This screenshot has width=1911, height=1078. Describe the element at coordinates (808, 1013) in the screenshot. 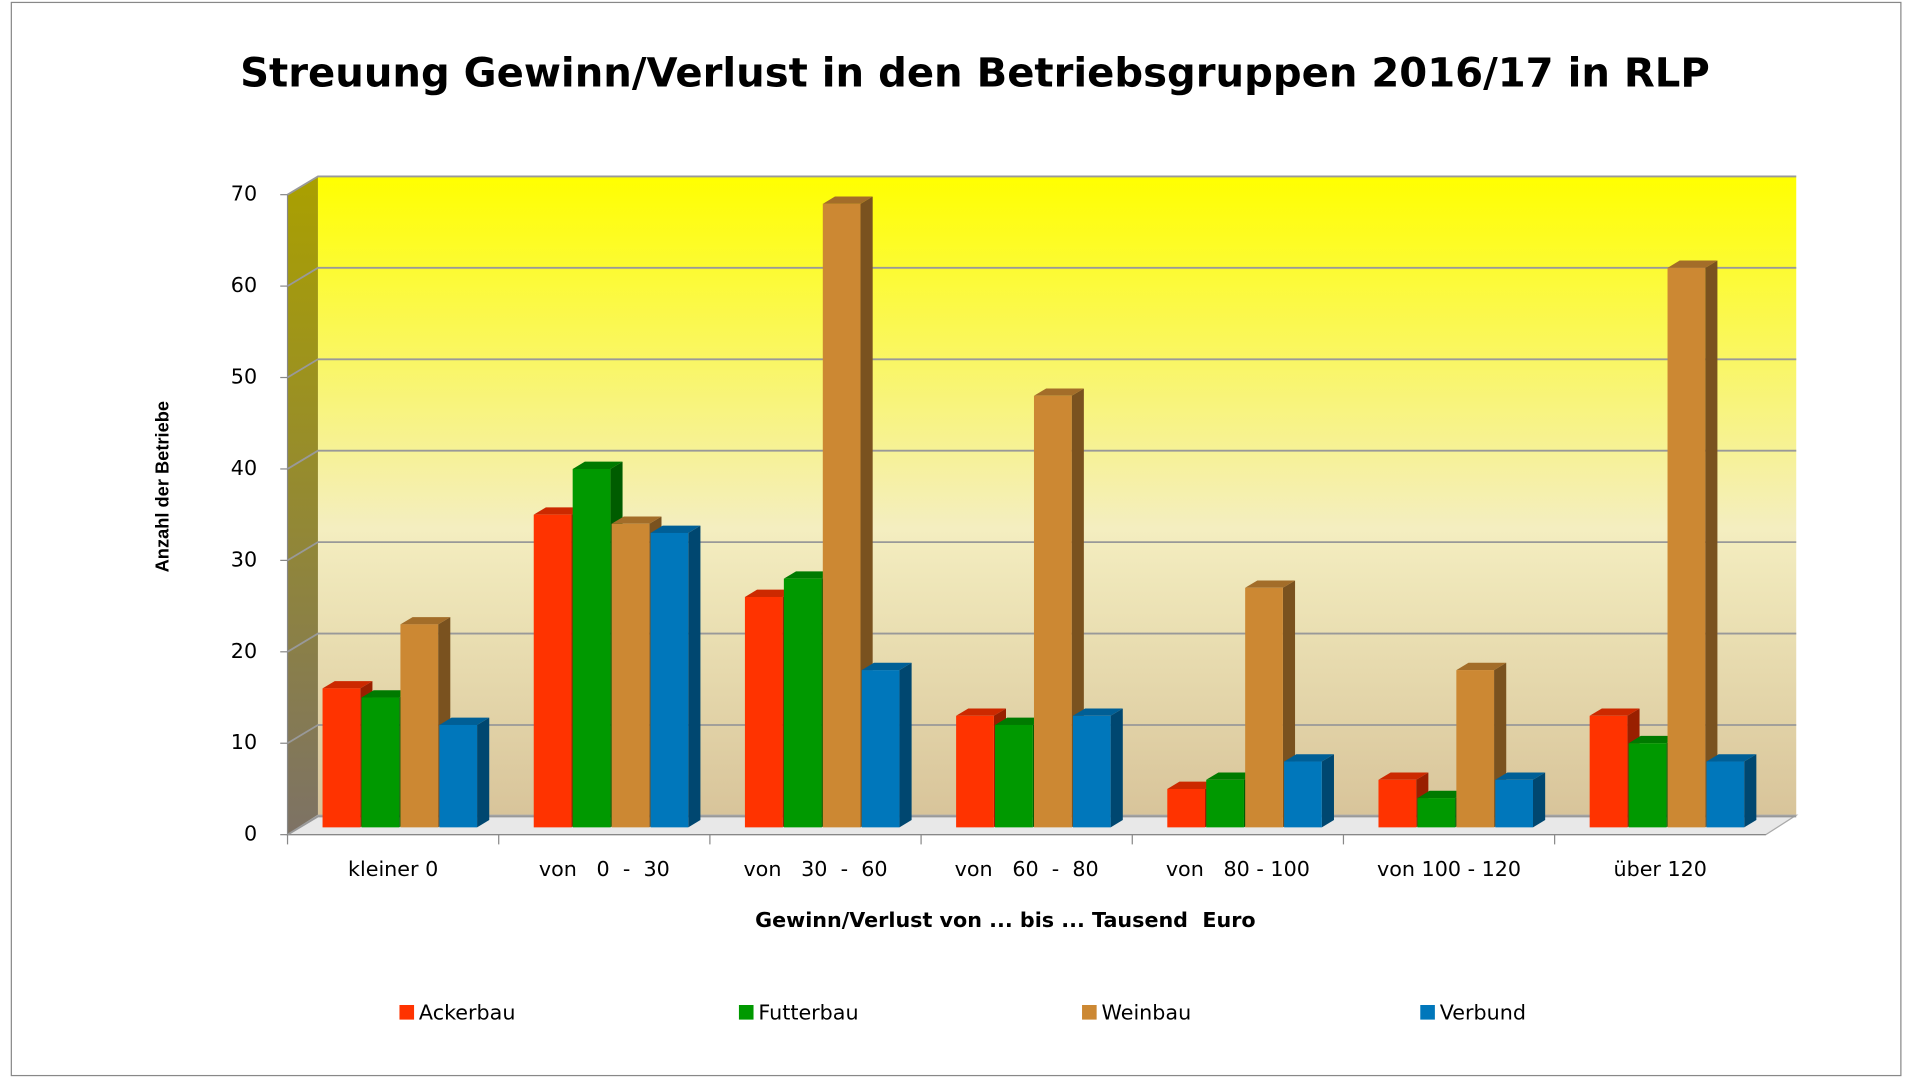

I see `legend-label: Futterbau` at that location.